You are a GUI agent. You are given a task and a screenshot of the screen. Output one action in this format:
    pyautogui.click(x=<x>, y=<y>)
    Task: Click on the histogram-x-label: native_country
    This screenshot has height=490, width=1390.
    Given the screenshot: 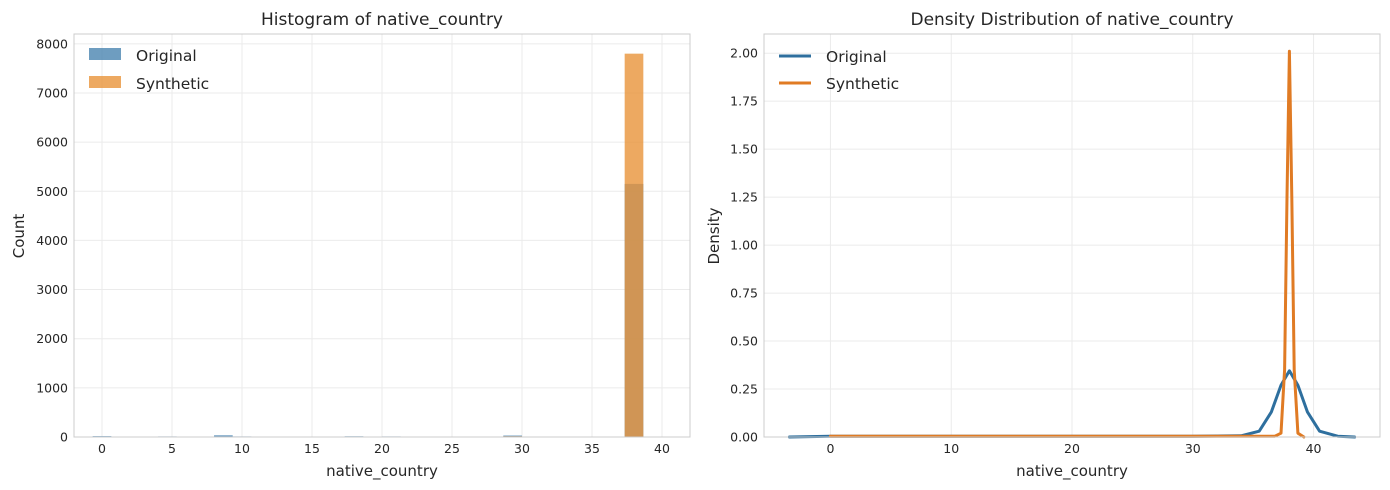 What is the action you would take?
    pyautogui.click(x=382, y=471)
    